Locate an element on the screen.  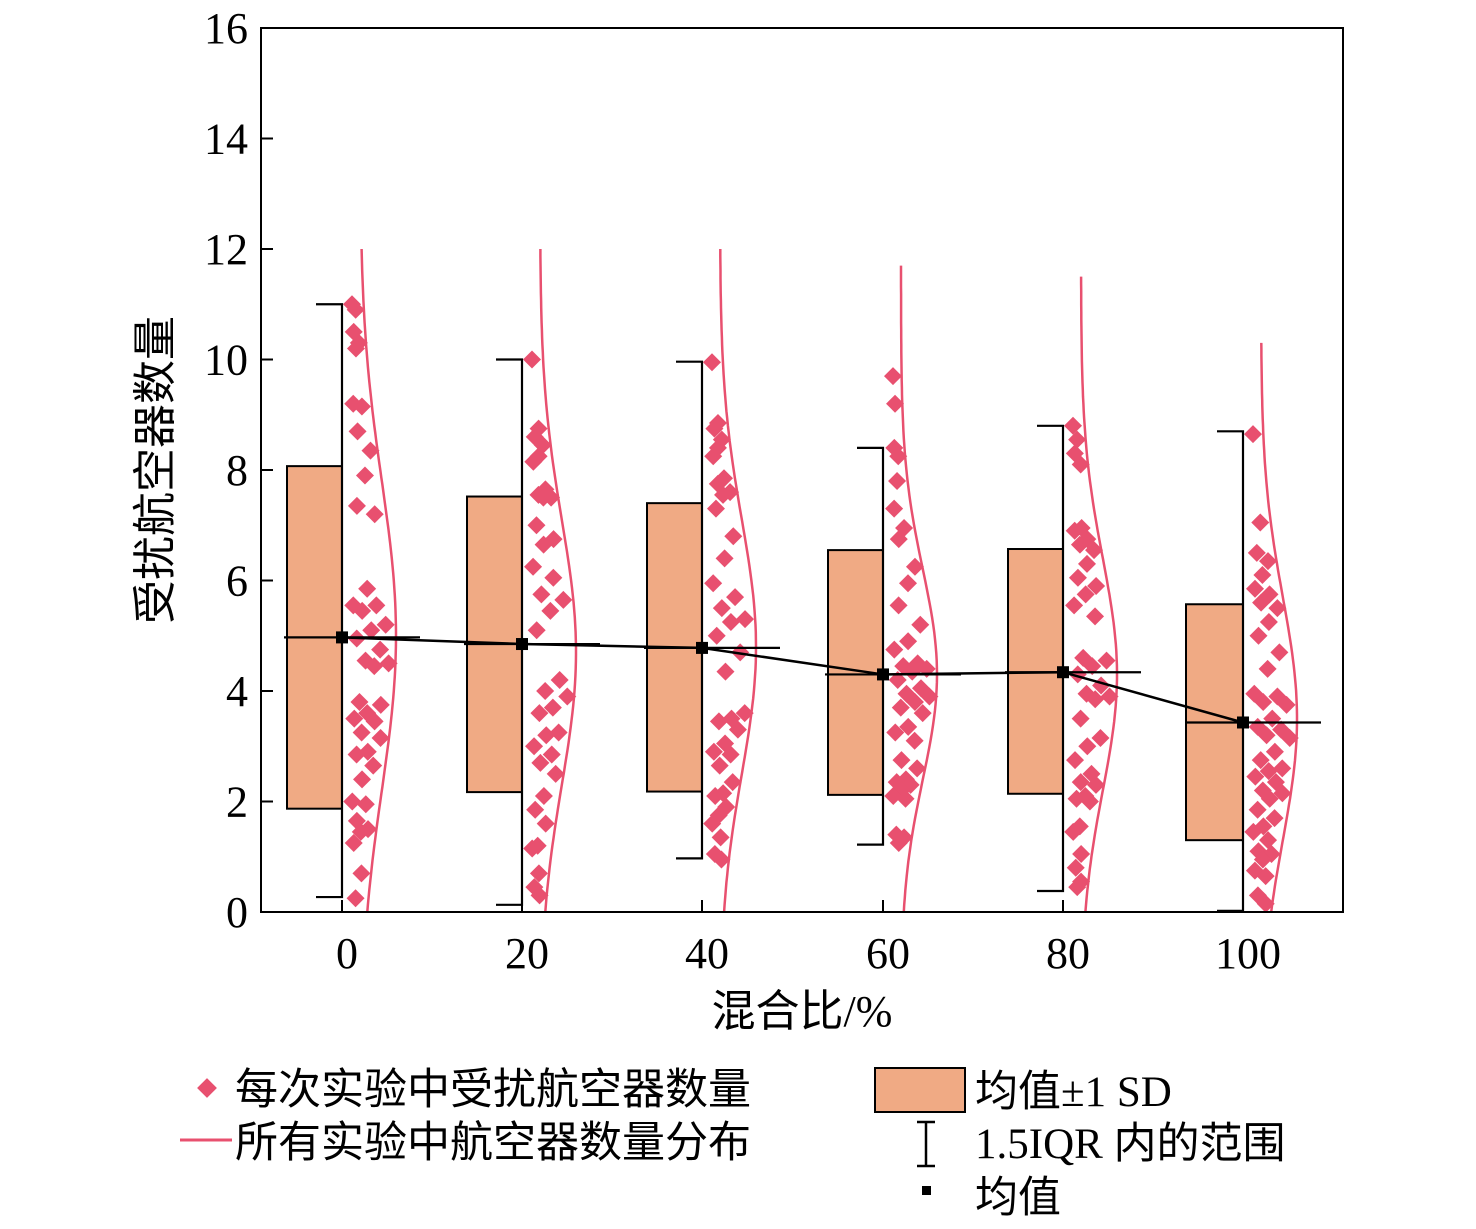
x-tick-label: 100 is located at coordinates (1248, 953).